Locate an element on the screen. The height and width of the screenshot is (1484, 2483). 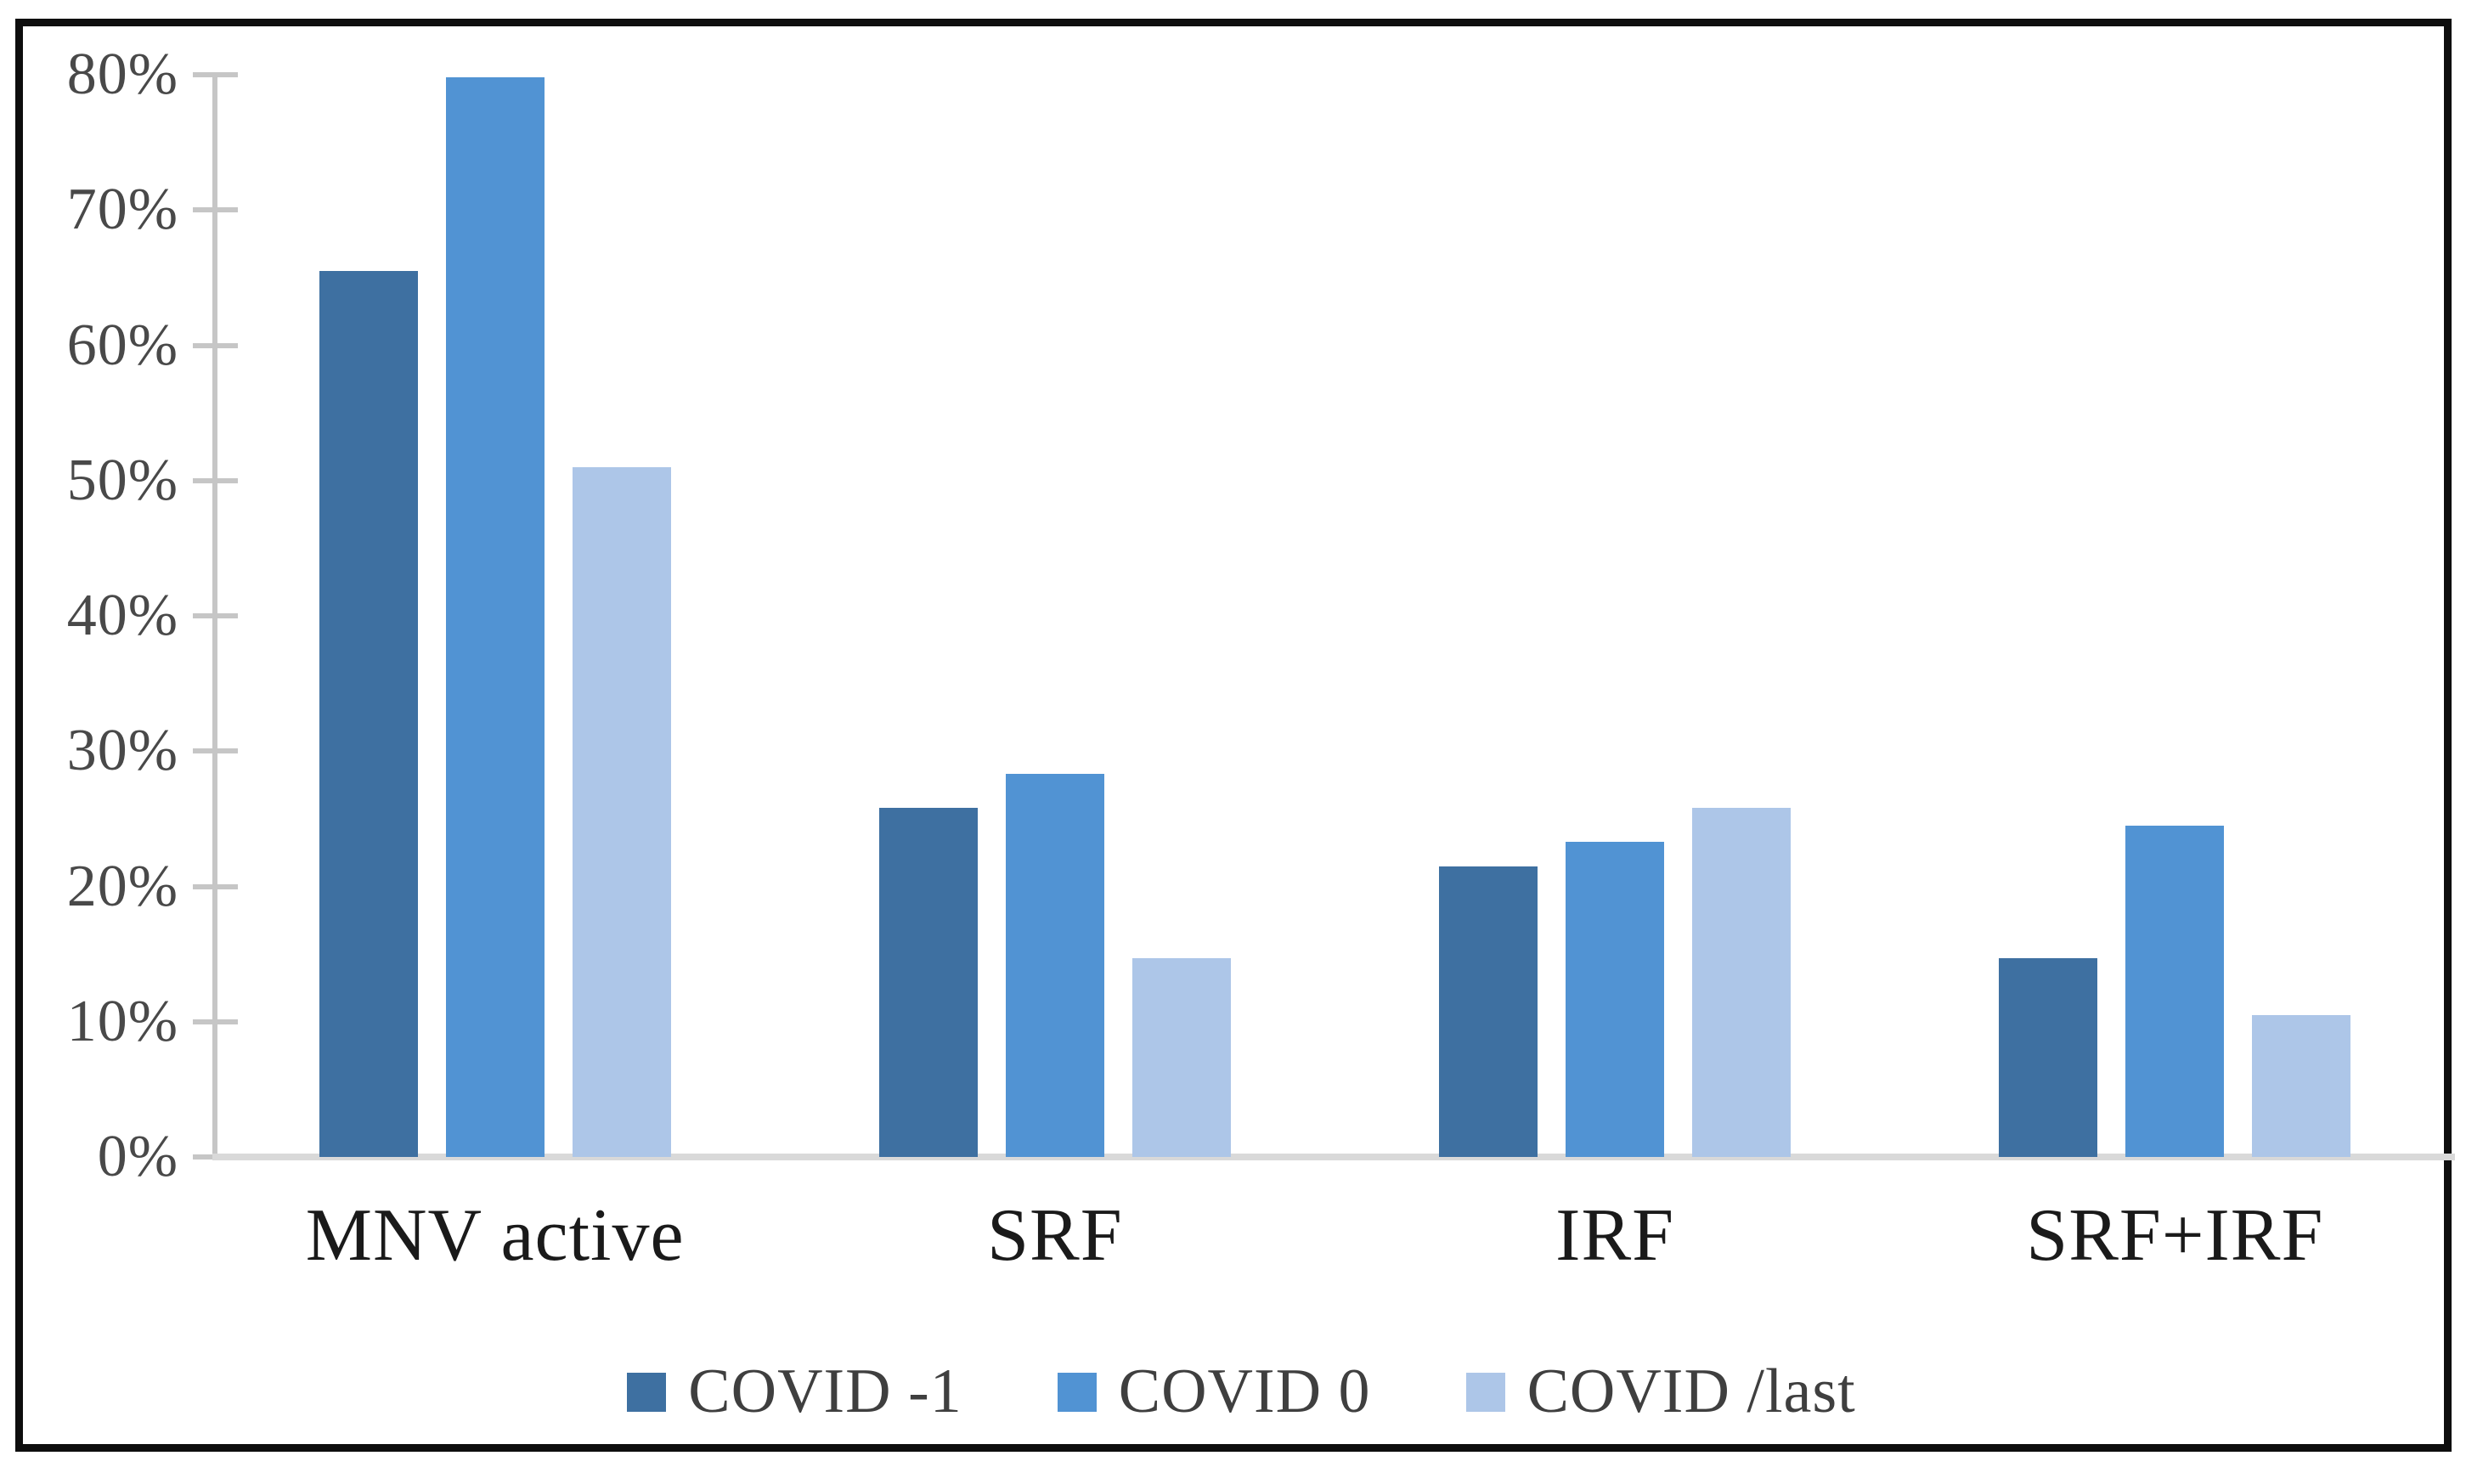
y-tick-label-20: 20% is located at coordinates (122, 886).